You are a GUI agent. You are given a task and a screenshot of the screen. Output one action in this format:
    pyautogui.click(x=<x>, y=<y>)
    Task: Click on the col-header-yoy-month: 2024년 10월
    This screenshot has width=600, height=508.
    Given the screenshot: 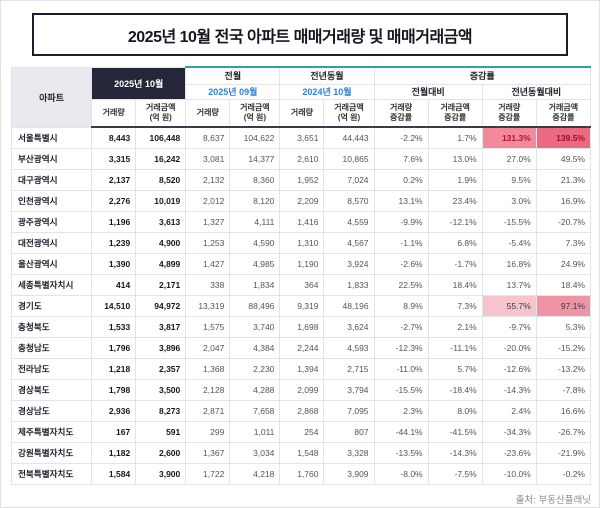 What is the action you would take?
    pyautogui.click(x=327, y=91)
    